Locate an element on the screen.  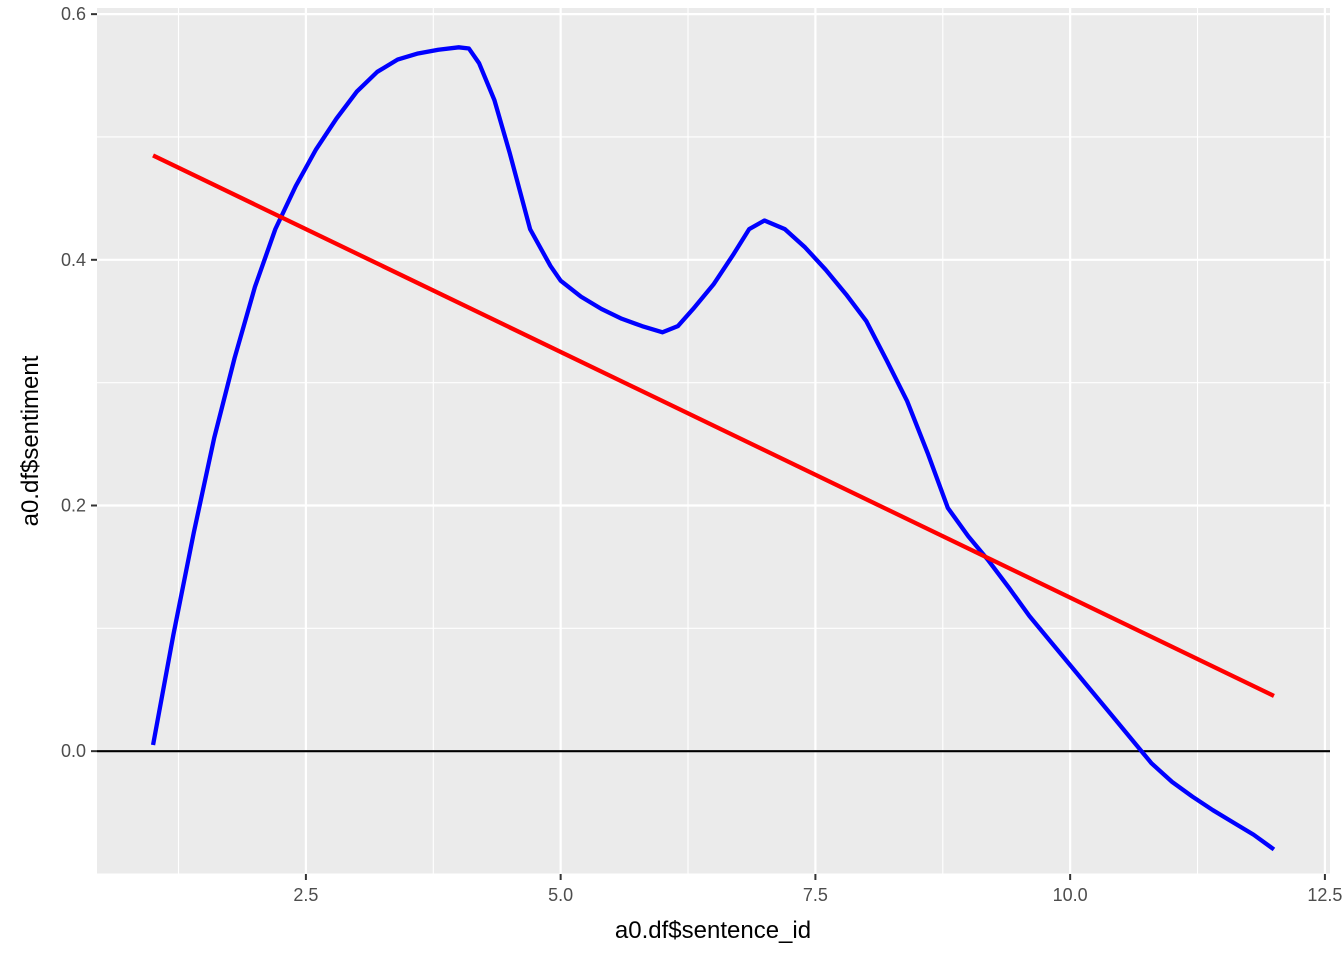
x-axis-title: a0.df$sentence_id is located at coordinates (713, 930).